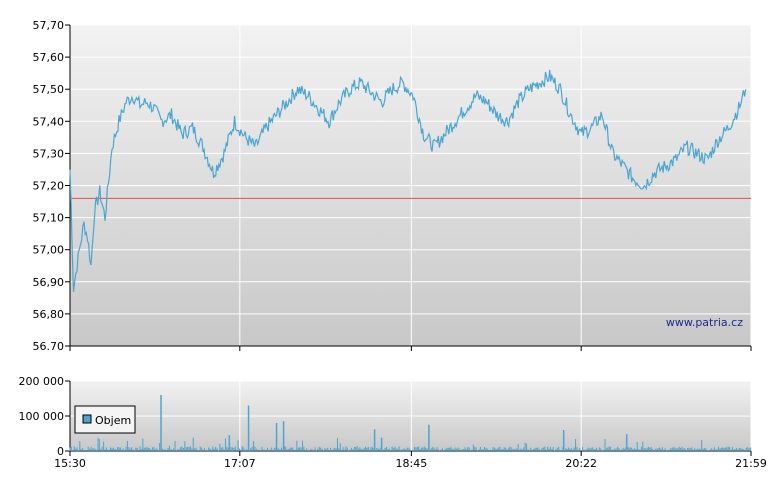 Image resolution: width=780 pixels, height=490 pixels. What do you see at coordinates (410, 348) in the screenshot?
I see `price-x-tick-marks` at bounding box center [410, 348].